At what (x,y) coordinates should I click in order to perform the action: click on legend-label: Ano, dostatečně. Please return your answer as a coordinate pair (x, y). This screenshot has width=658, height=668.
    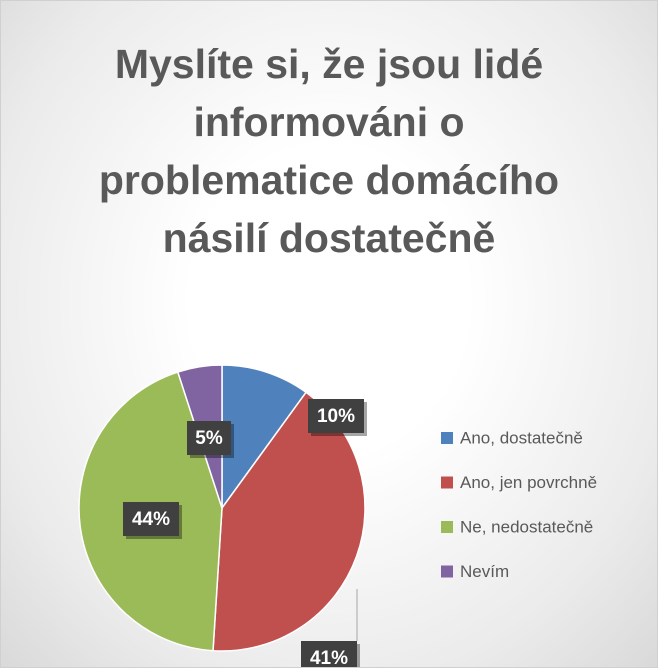
    Looking at the image, I should click on (521, 437).